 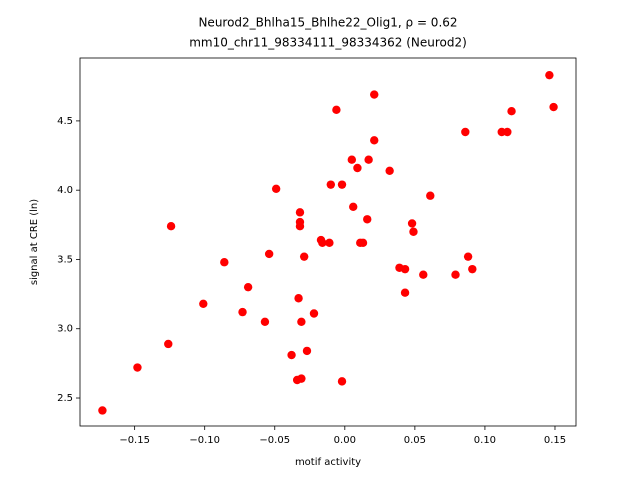 I want to click on y-tick-label: 2.5, so click(x=65, y=398).